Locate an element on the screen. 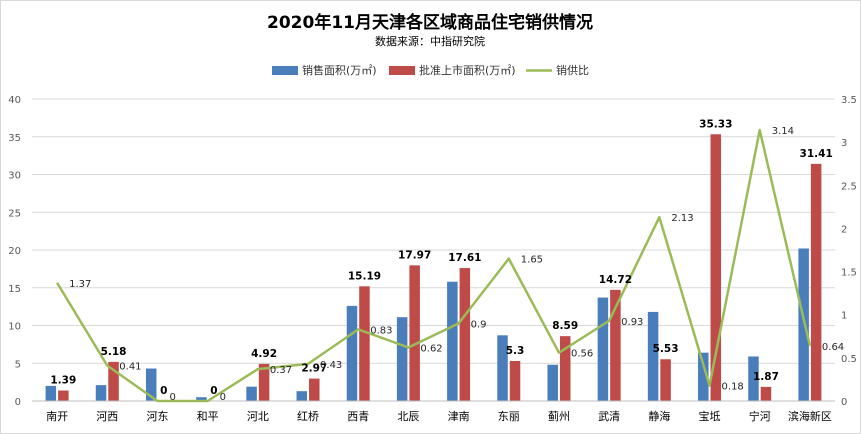  right-tick-label: 2 is located at coordinates (844, 229).